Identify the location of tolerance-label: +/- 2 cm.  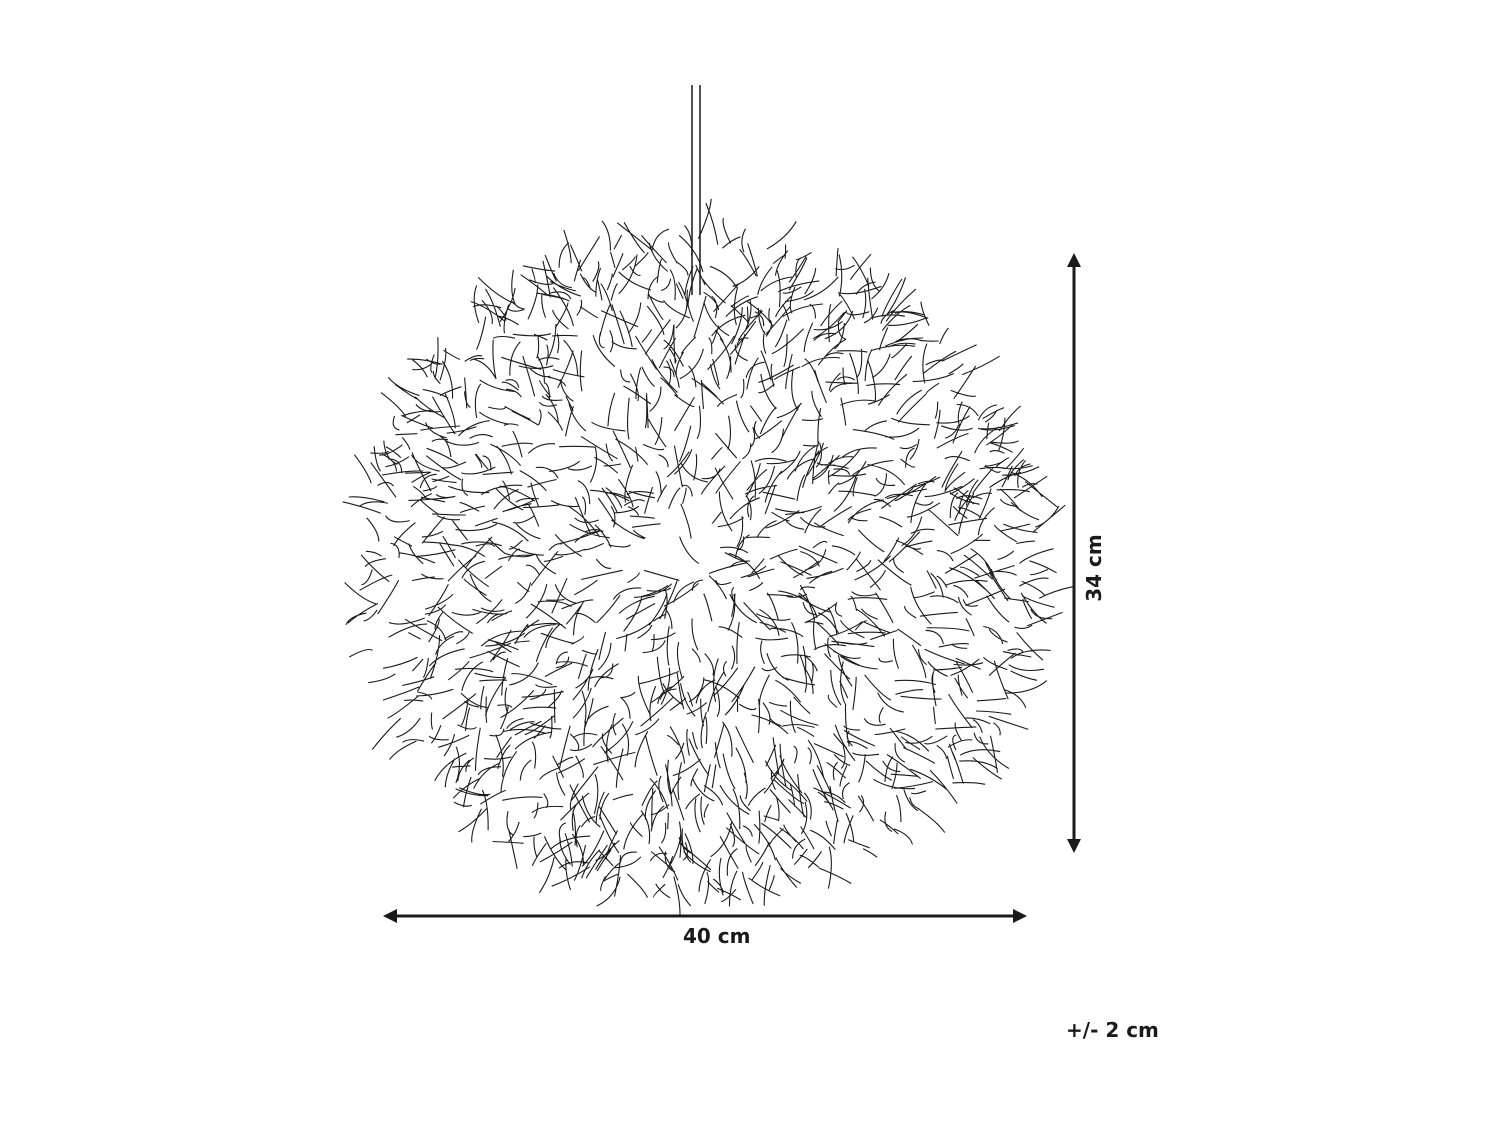
(1112, 1030).